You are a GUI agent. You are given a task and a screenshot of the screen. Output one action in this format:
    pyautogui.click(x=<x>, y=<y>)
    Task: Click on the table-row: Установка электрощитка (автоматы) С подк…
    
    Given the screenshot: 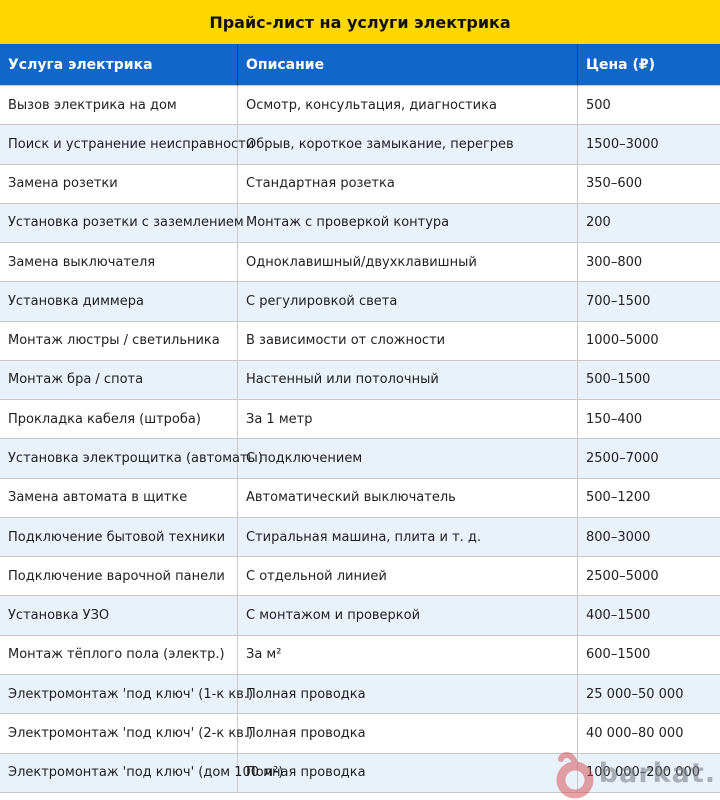 What is the action you would take?
    pyautogui.click(x=360, y=459)
    